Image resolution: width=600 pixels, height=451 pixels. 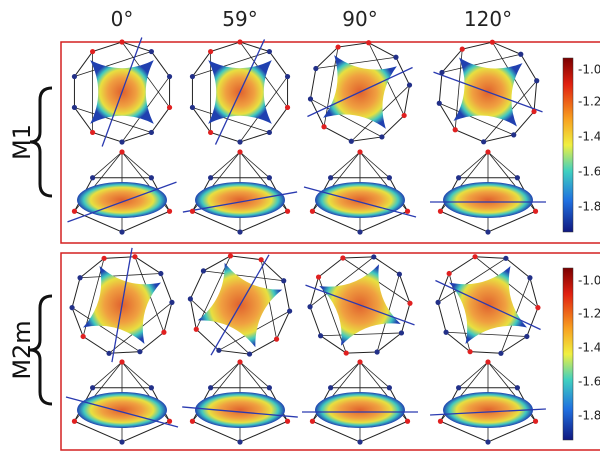 I want to click on colorbar-tick-label: -1.2, so click(x=589, y=102).